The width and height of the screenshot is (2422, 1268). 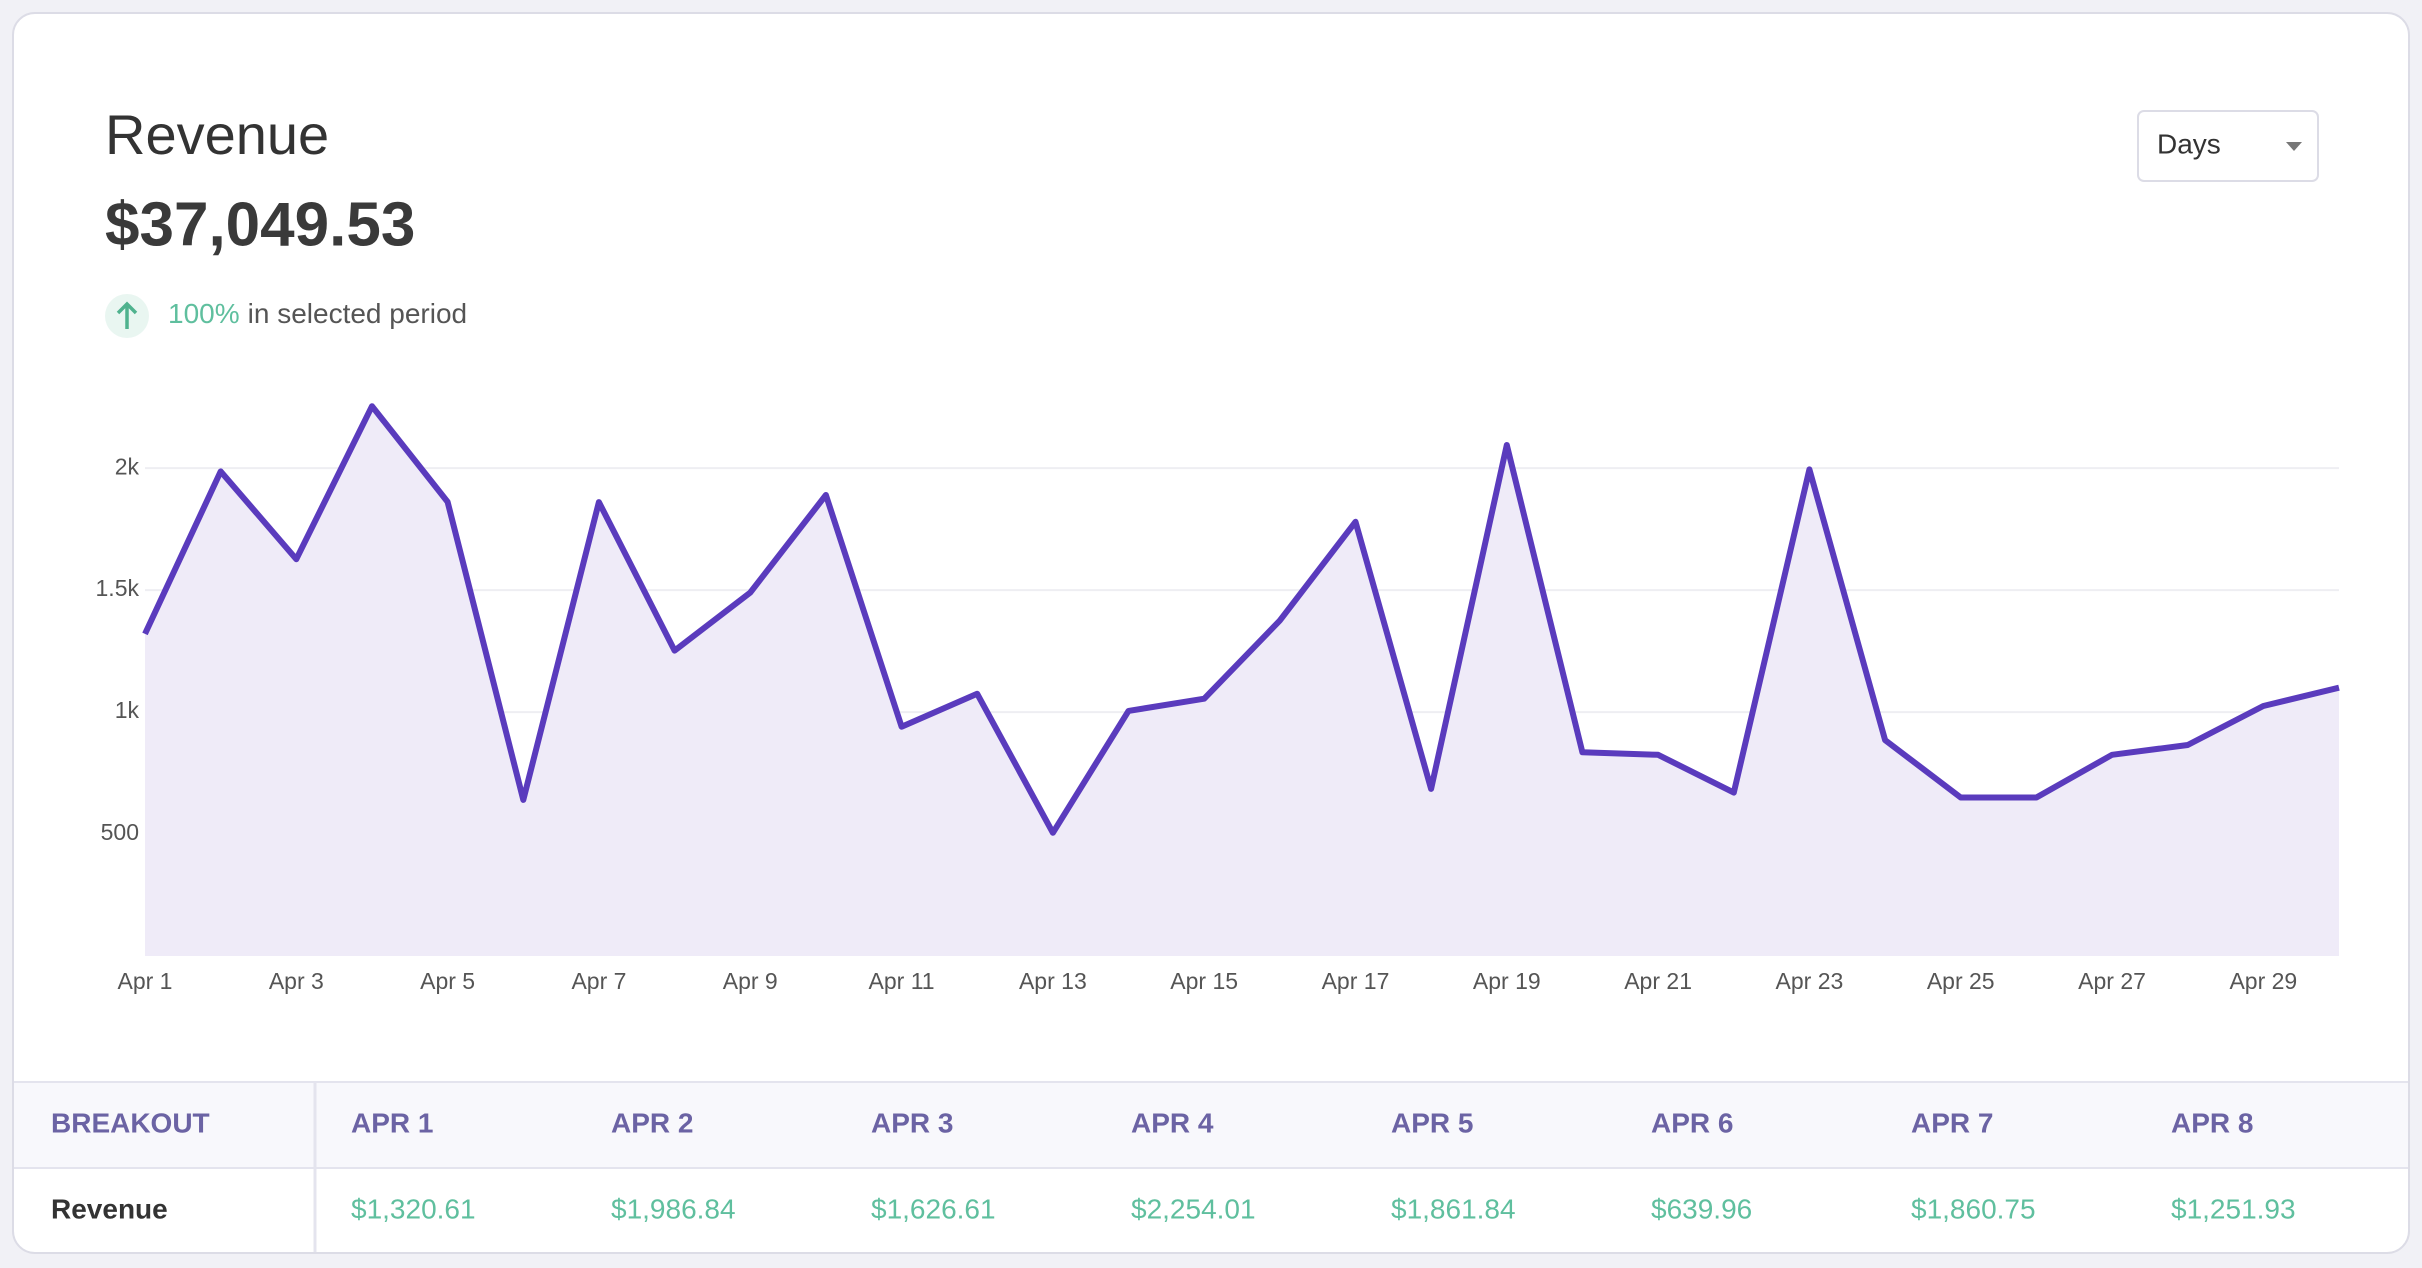 What do you see at coordinates (933, 1208) in the screenshot?
I see `table-cell: $1,626.61` at bounding box center [933, 1208].